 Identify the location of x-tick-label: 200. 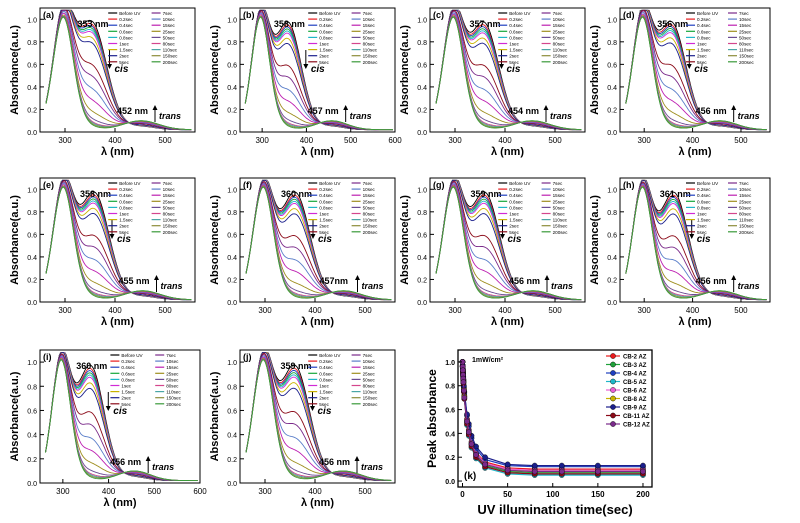
(643, 494).